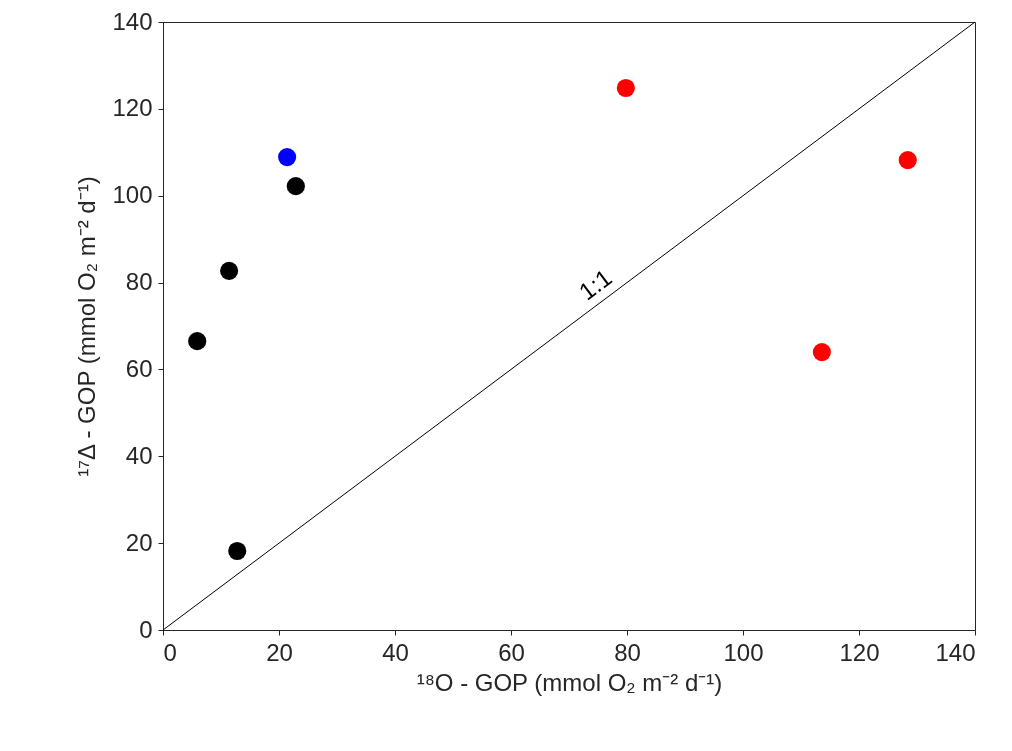 This screenshot has width=1012, height=751. What do you see at coordinates (139, 455) in the screenshot?
I see `y-tick-label: 40` at bounding box center [139, 455].